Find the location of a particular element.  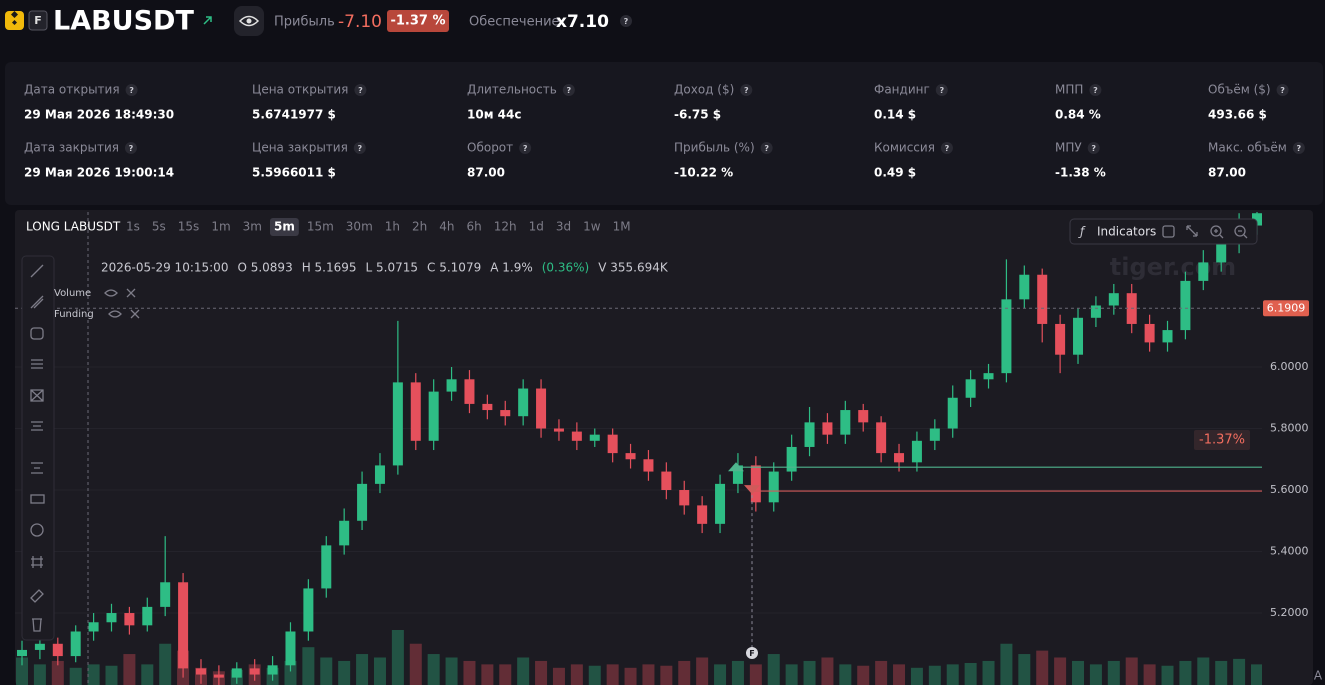

tool-grid is located at coordinates (37, 562).